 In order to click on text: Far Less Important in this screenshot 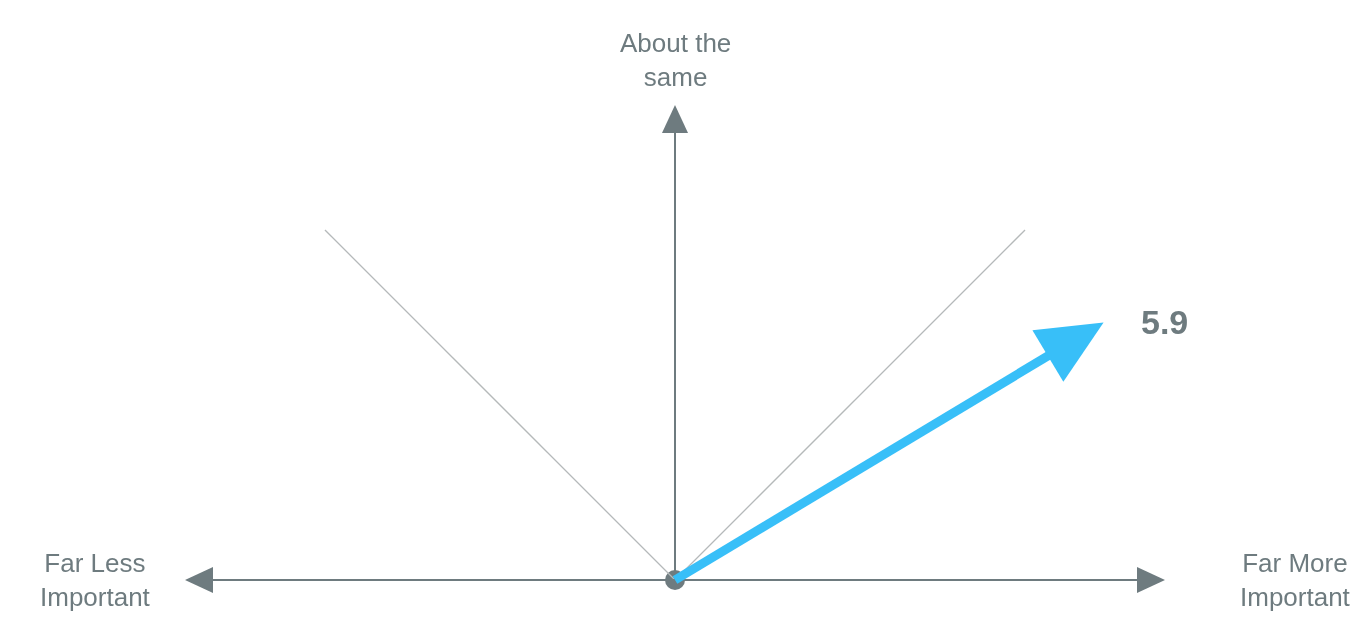, I will do `click(95, 580)`.